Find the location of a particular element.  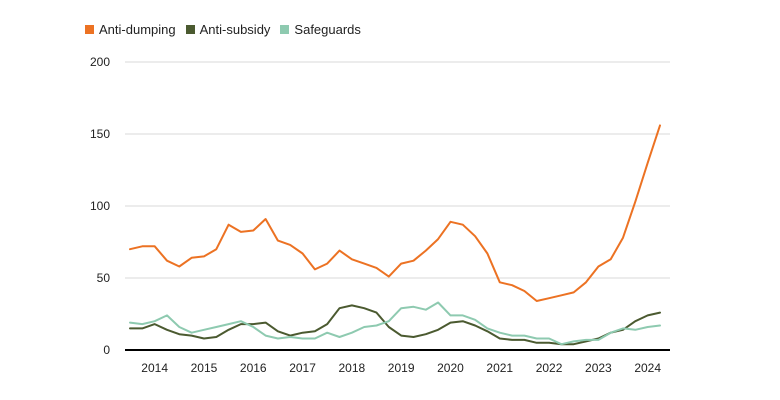

x-tick-label: 2018 is located at coordinates (352, 368).